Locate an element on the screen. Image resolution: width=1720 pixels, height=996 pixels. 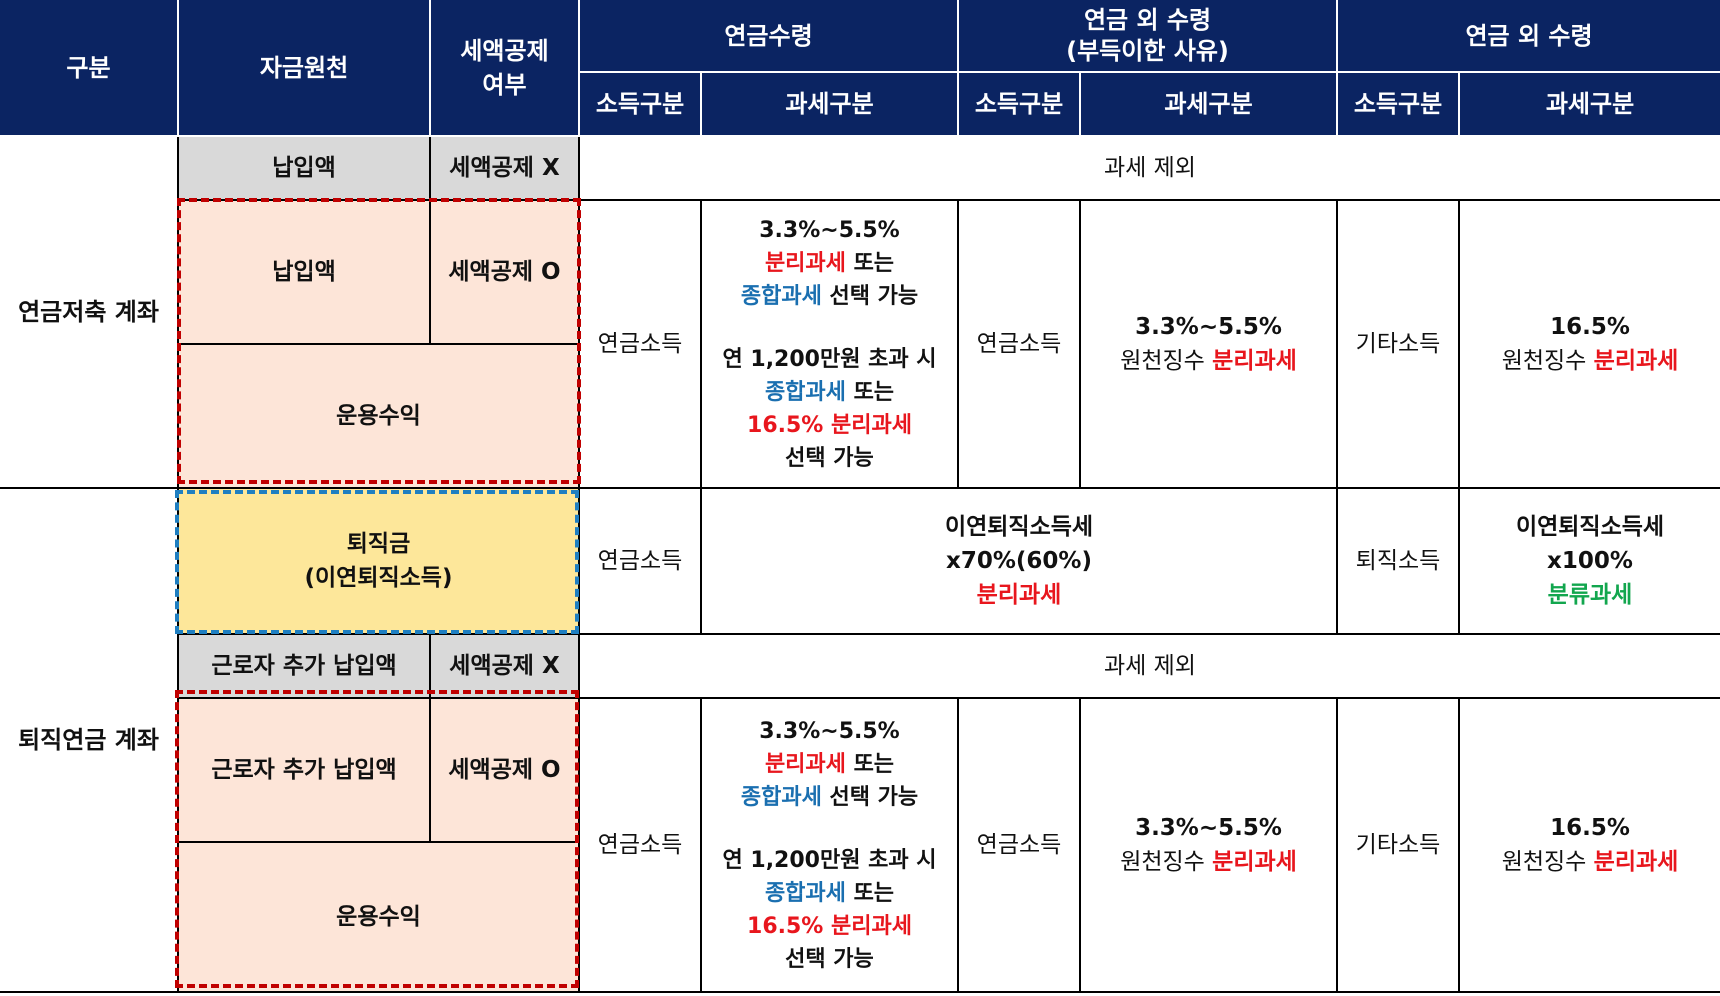
savings-unavoidable-line2: 원천징수 분리과세 is located at coordinates (1208, 361).